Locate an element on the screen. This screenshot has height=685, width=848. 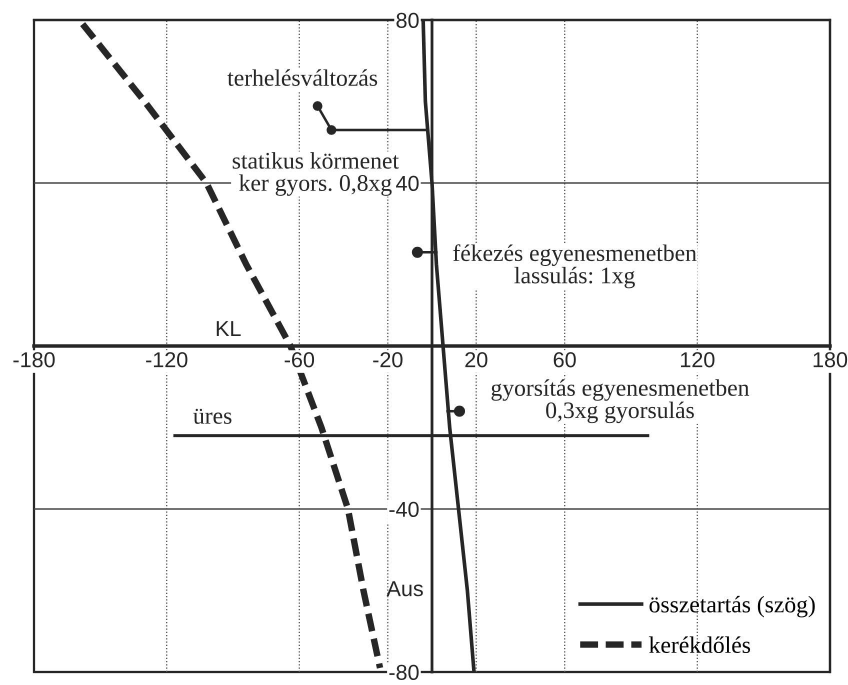
x-tick-label: 120 is located at coordinates (697, 360).